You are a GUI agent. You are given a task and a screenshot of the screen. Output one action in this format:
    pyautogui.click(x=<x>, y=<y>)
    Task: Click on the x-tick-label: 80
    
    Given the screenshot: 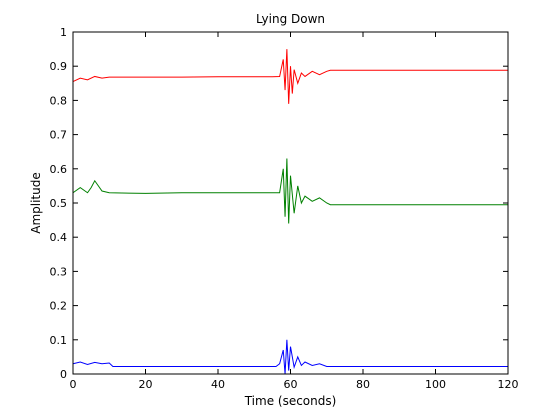 What is the action you would take?
    pyautogui.click(x=363, y=384)
    